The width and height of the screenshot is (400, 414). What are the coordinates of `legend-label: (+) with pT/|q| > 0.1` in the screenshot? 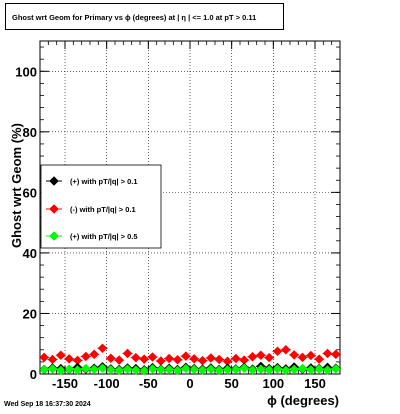 It's located at (104, 181).